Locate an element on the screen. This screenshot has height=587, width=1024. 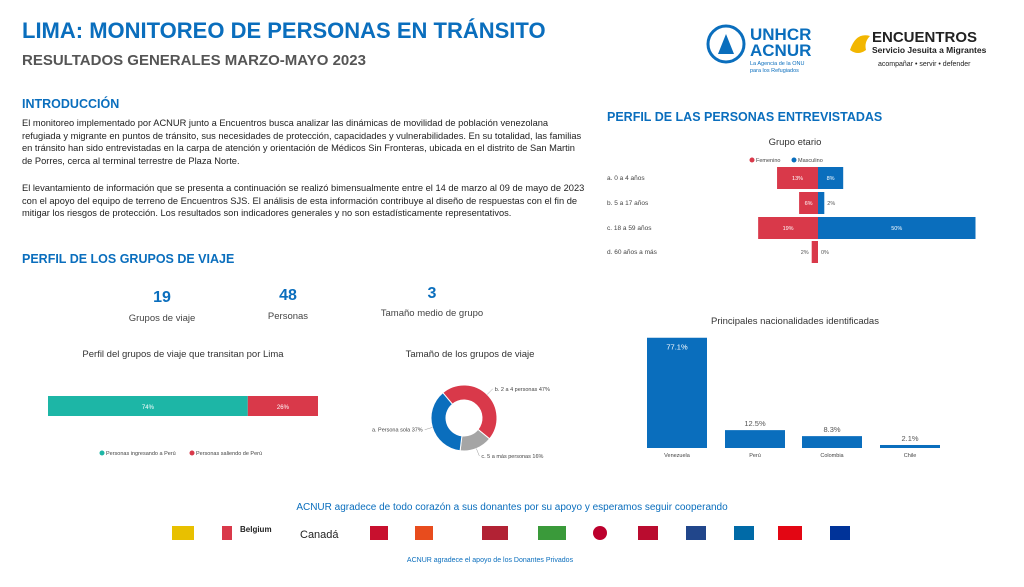
data-label: 26% is located at coordinates (283, 408).